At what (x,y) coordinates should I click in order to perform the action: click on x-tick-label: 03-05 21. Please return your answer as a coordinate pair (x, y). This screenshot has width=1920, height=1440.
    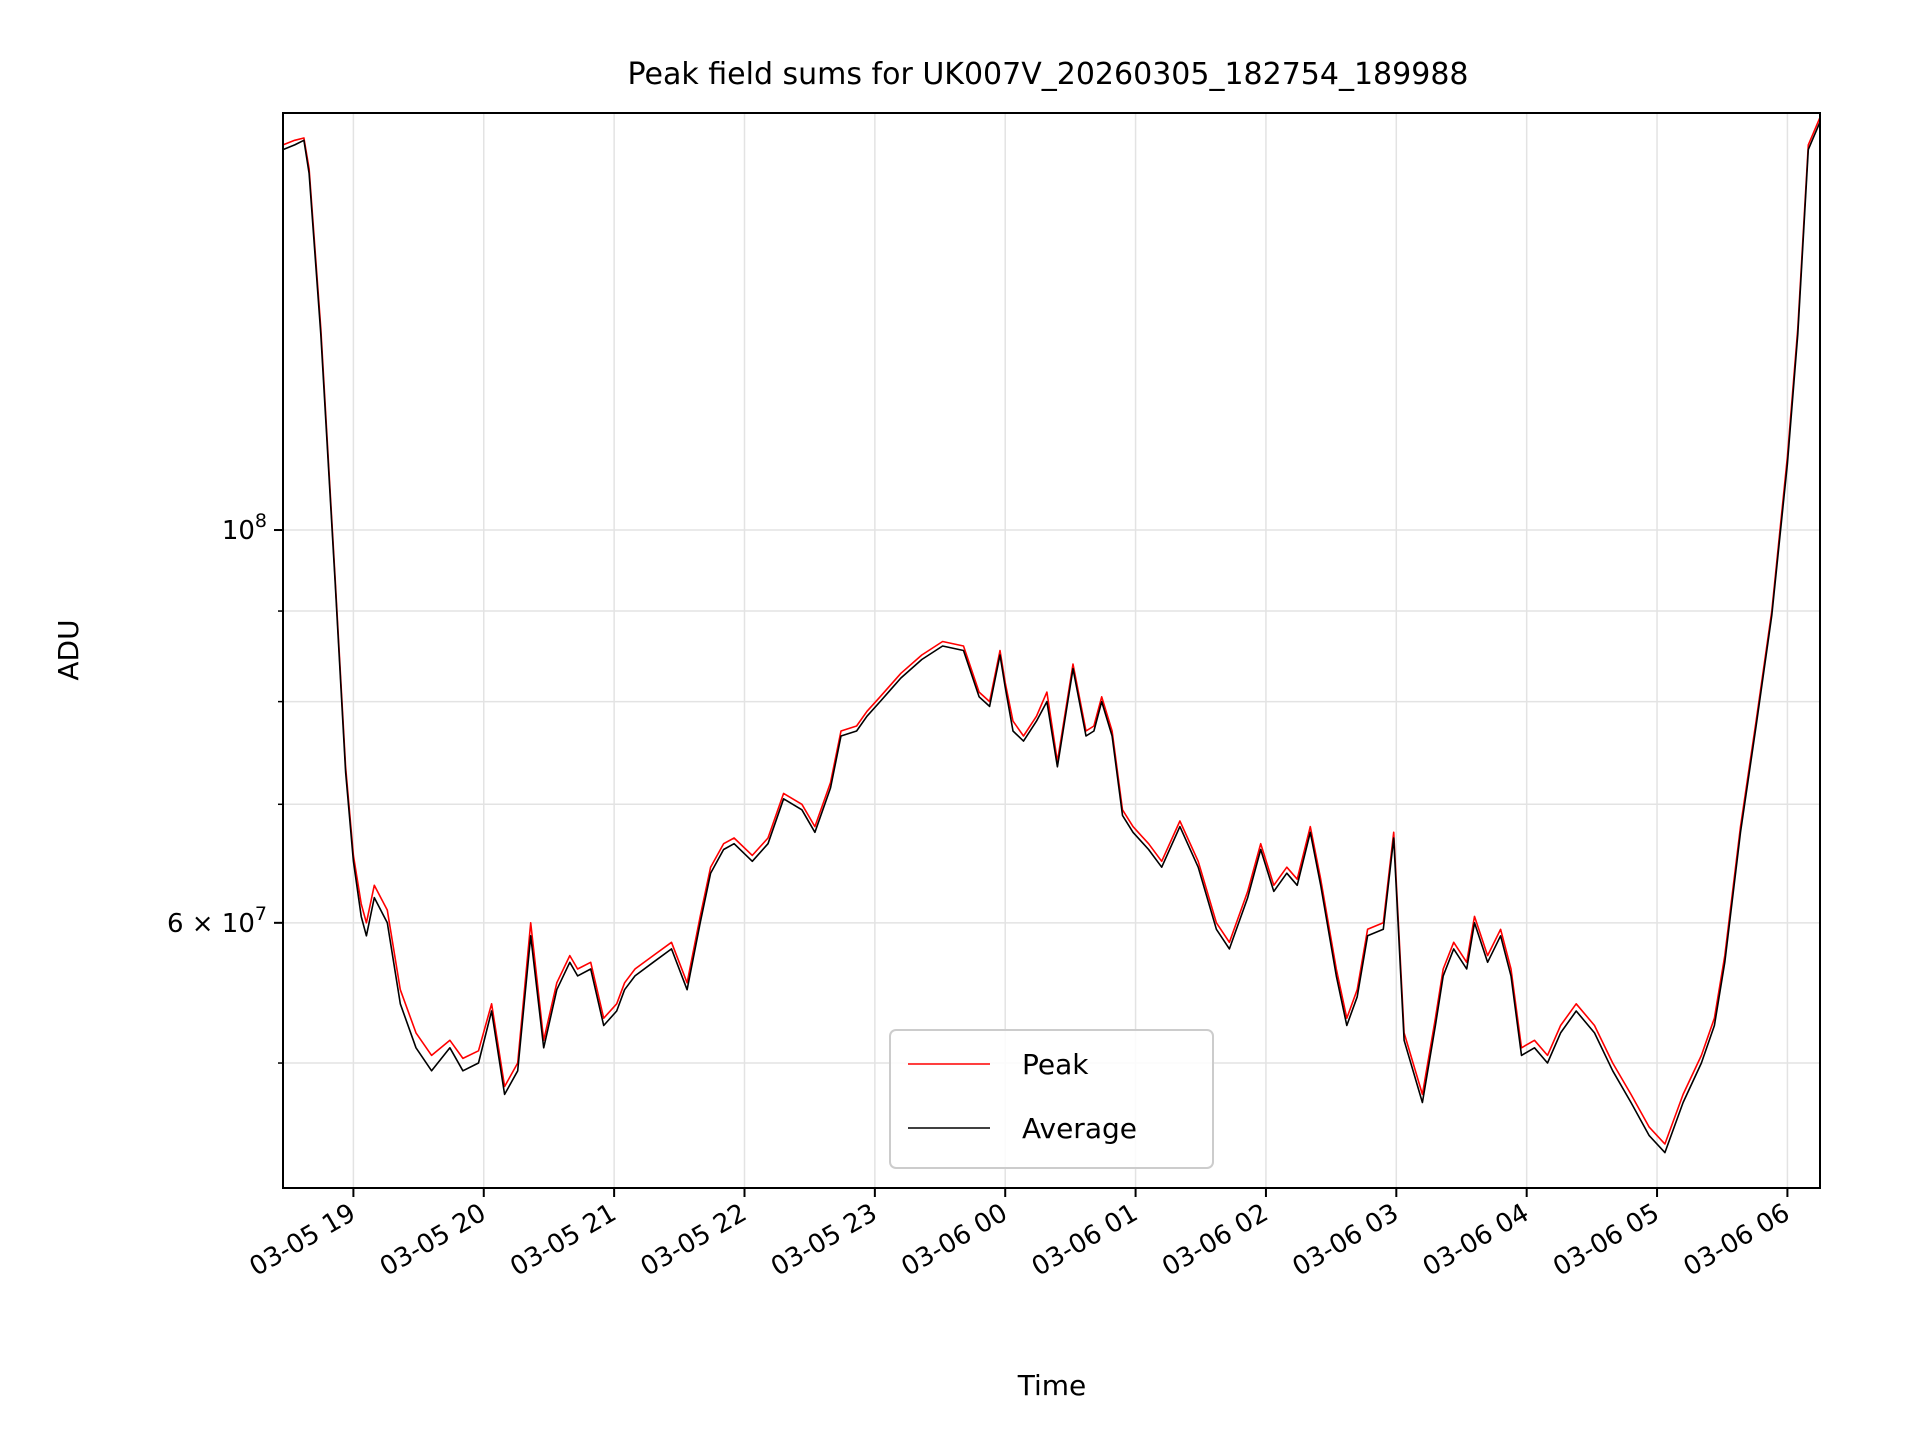
    Looking at the image, I should click on (563, 1240).